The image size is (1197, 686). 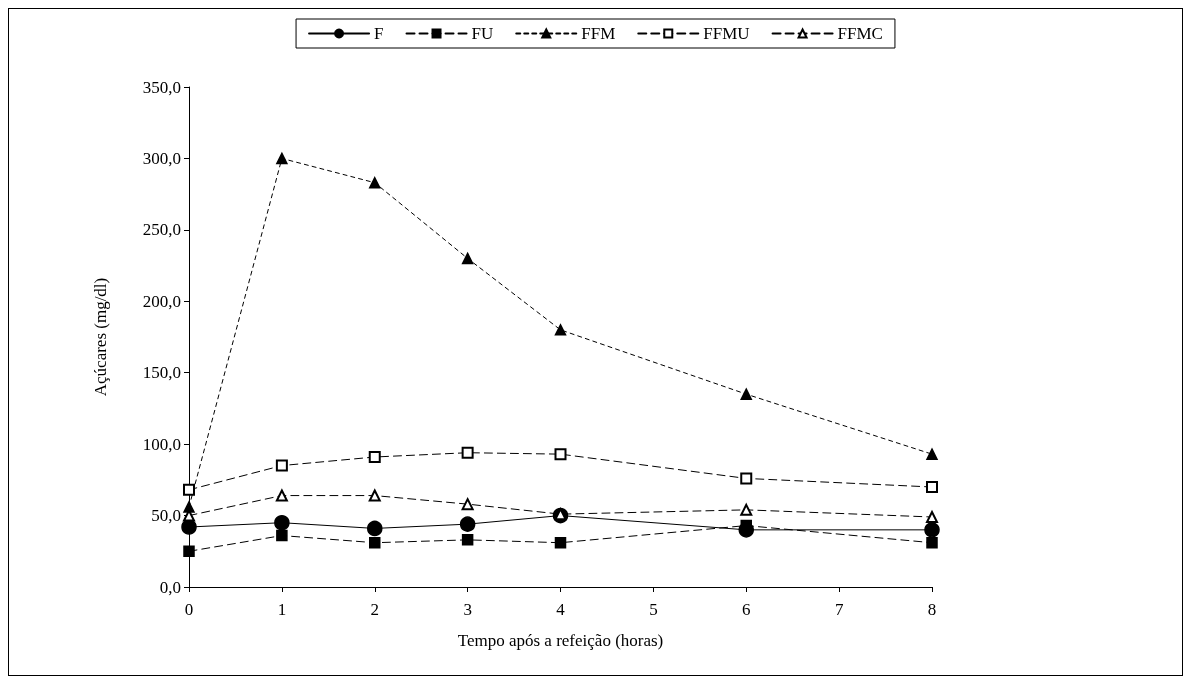 What do you see at coordinates (560, 640) in the screenshot?
I see `x-axis-title: Tempo após a refeição (horas)` at bounding box center [560, 640].